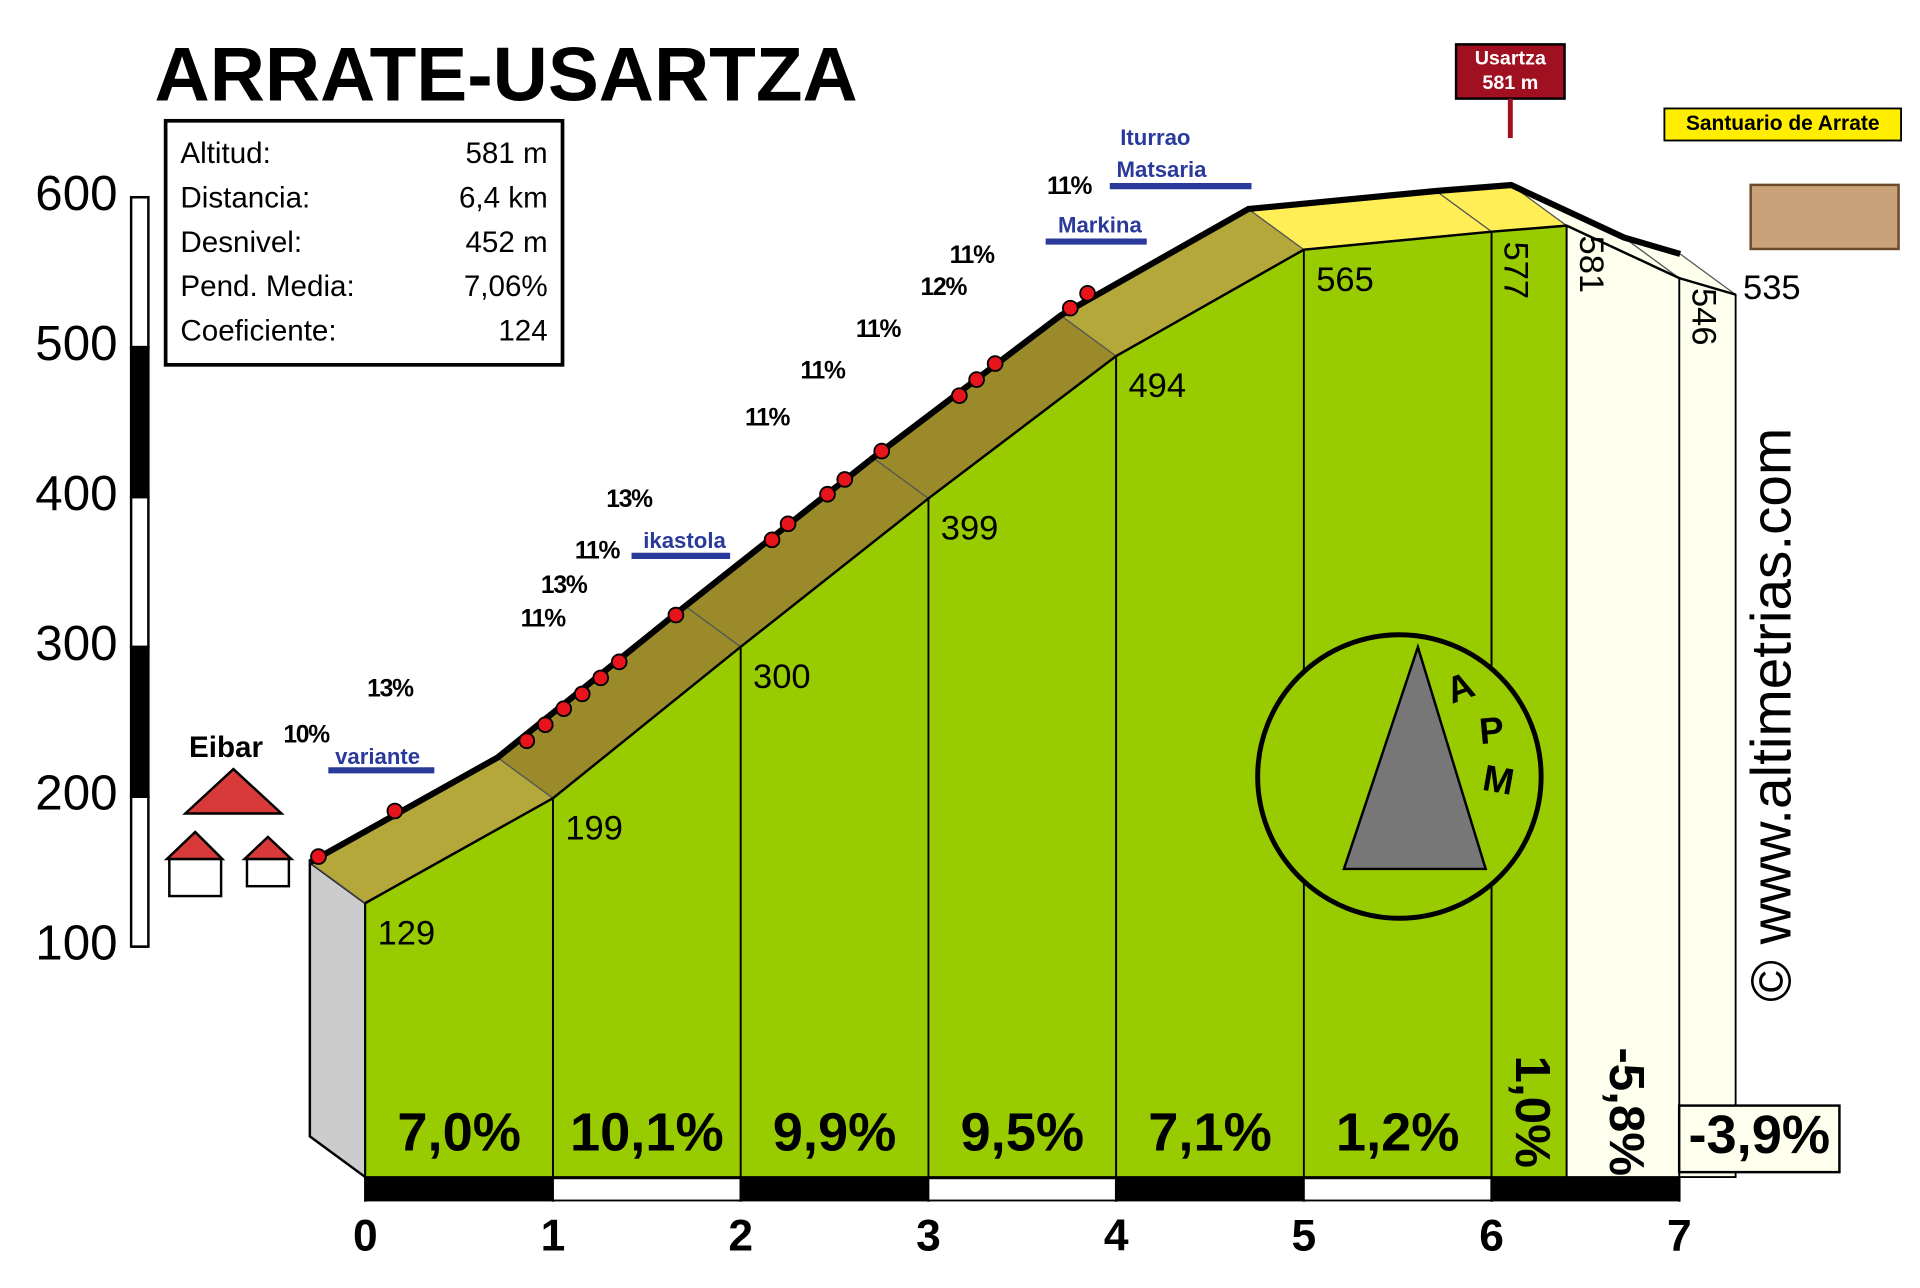  What do you see at coordinates (1532, 1112) in the screenshot?
I see `gradient-label: 1,0%` at bounding box center [1532, 1112].